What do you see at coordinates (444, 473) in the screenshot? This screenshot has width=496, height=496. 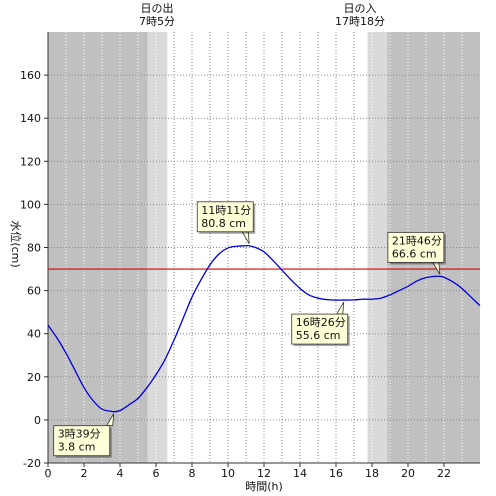 I see `x-tick-label: 22` at bounding box center [444, 473].